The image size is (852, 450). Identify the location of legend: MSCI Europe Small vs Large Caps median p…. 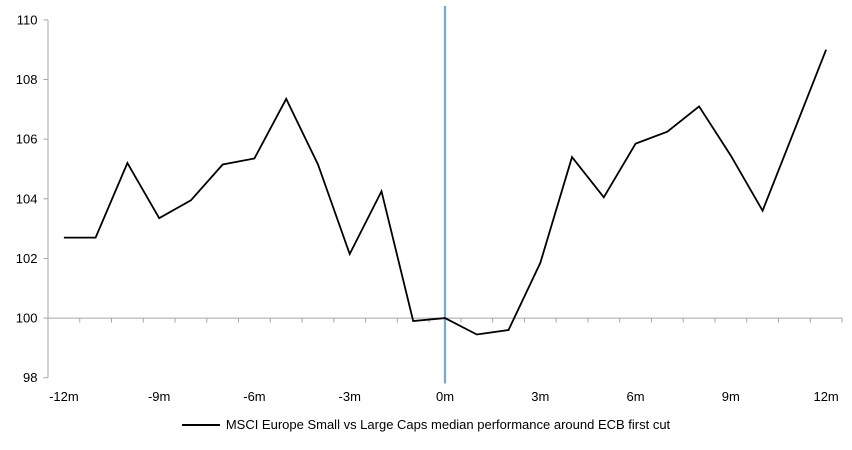
(426, 424).